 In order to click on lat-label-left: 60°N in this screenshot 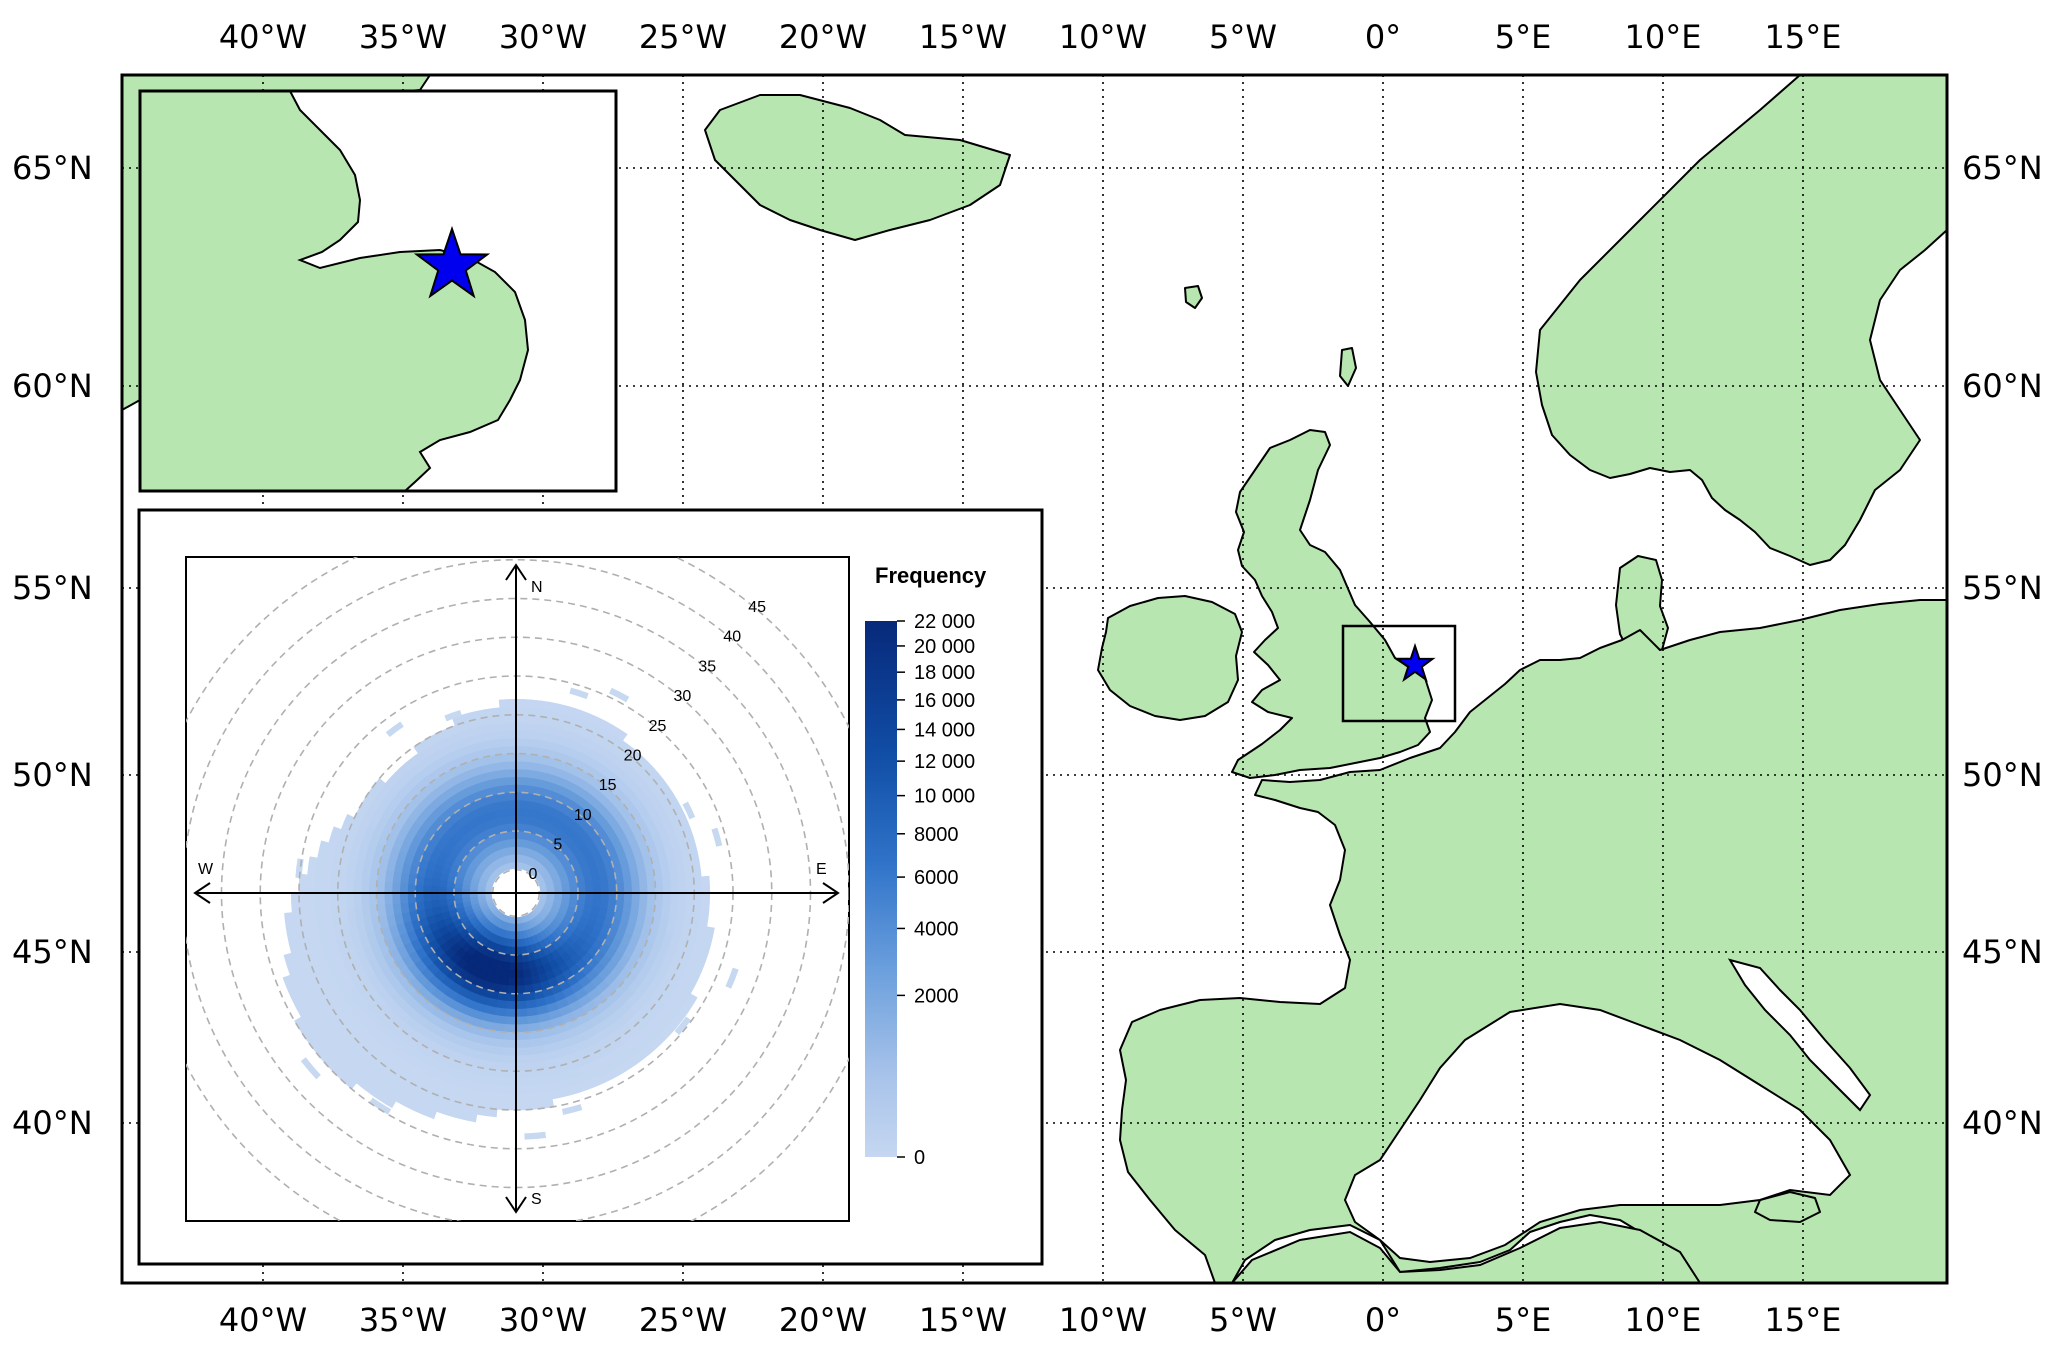, I will do `click(52, 386)`.